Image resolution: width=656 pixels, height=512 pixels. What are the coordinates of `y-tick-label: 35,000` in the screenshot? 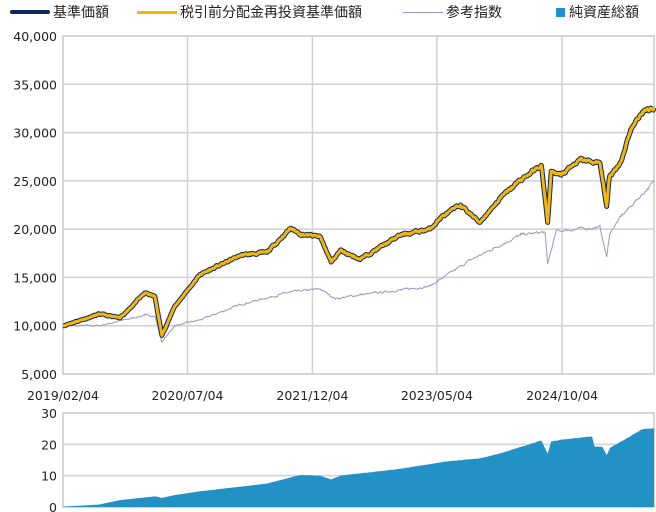 It's located at (35, 84).